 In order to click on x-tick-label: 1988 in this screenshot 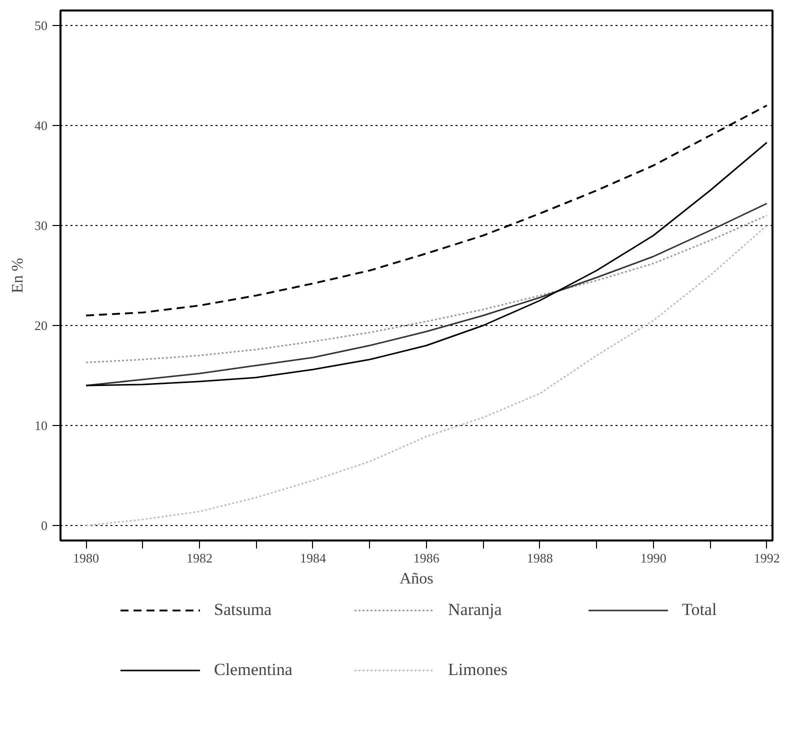, I will do `click(539, 558)`.